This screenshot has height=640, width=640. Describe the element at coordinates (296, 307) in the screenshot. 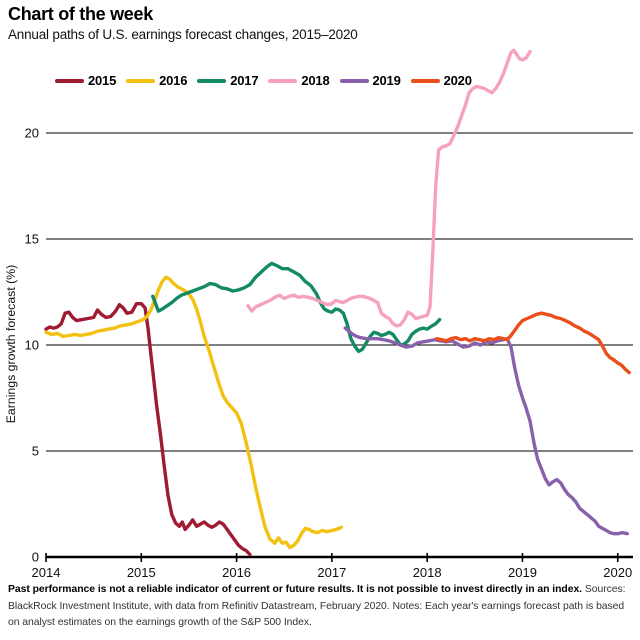

I see `series-line-2017` at that location.